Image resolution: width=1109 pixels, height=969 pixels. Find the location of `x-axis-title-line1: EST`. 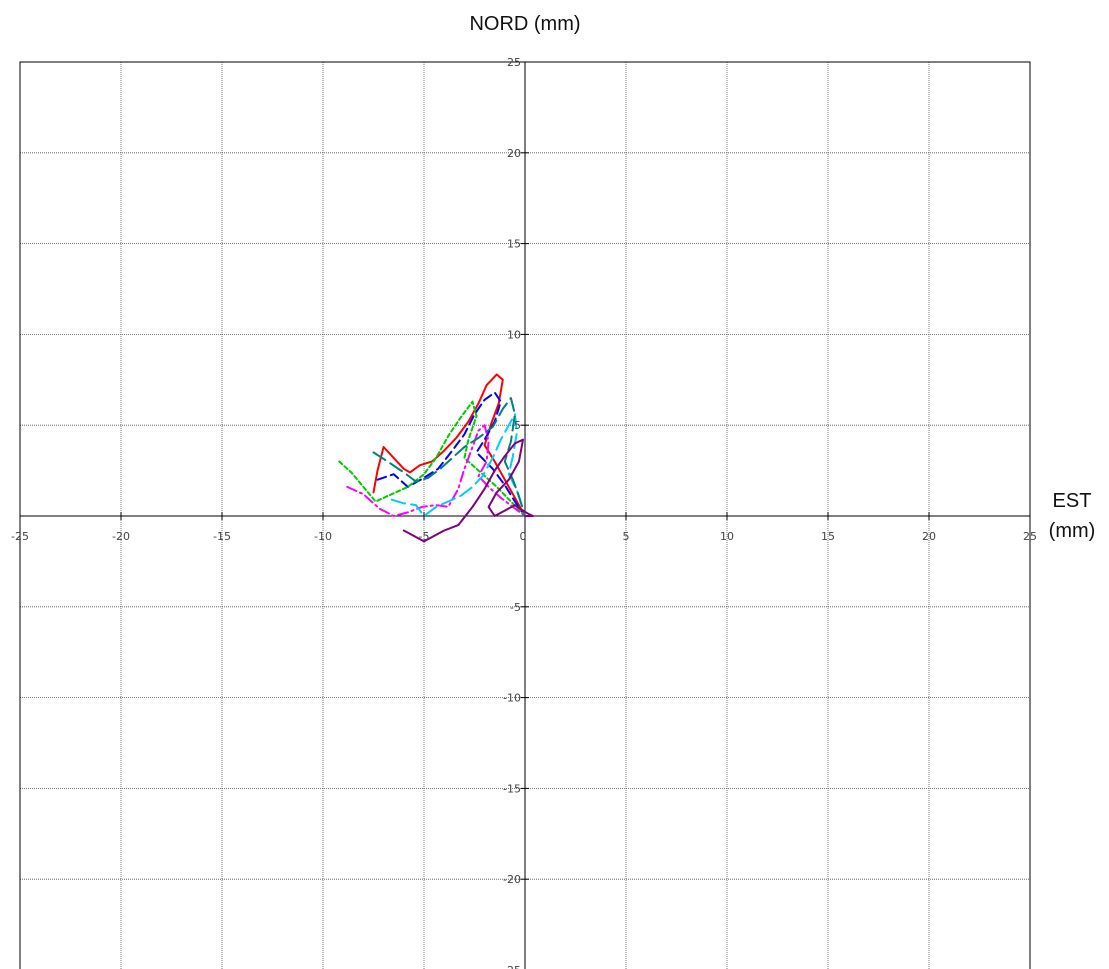

x-axis-title-line1: EST is located at coordinates (1072, 501).